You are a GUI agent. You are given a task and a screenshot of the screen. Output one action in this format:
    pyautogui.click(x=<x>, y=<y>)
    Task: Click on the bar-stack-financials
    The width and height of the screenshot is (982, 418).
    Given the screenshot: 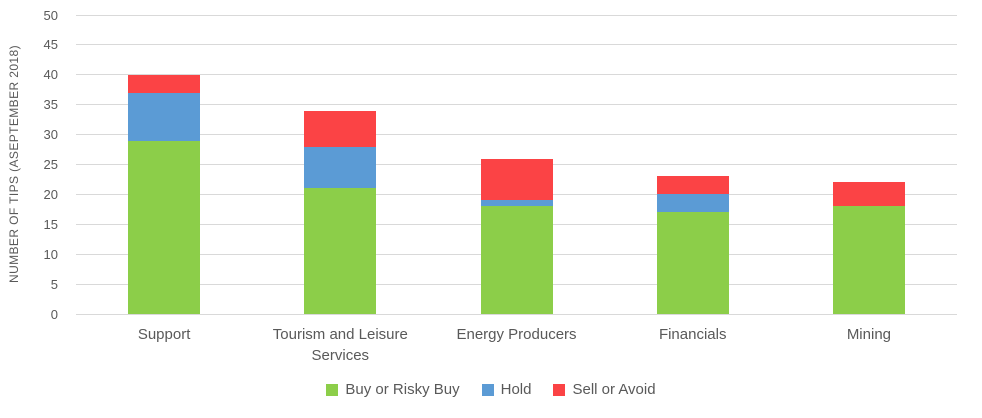 What is the action you would take?
    pyautogui.click(x=692, y=245)
    